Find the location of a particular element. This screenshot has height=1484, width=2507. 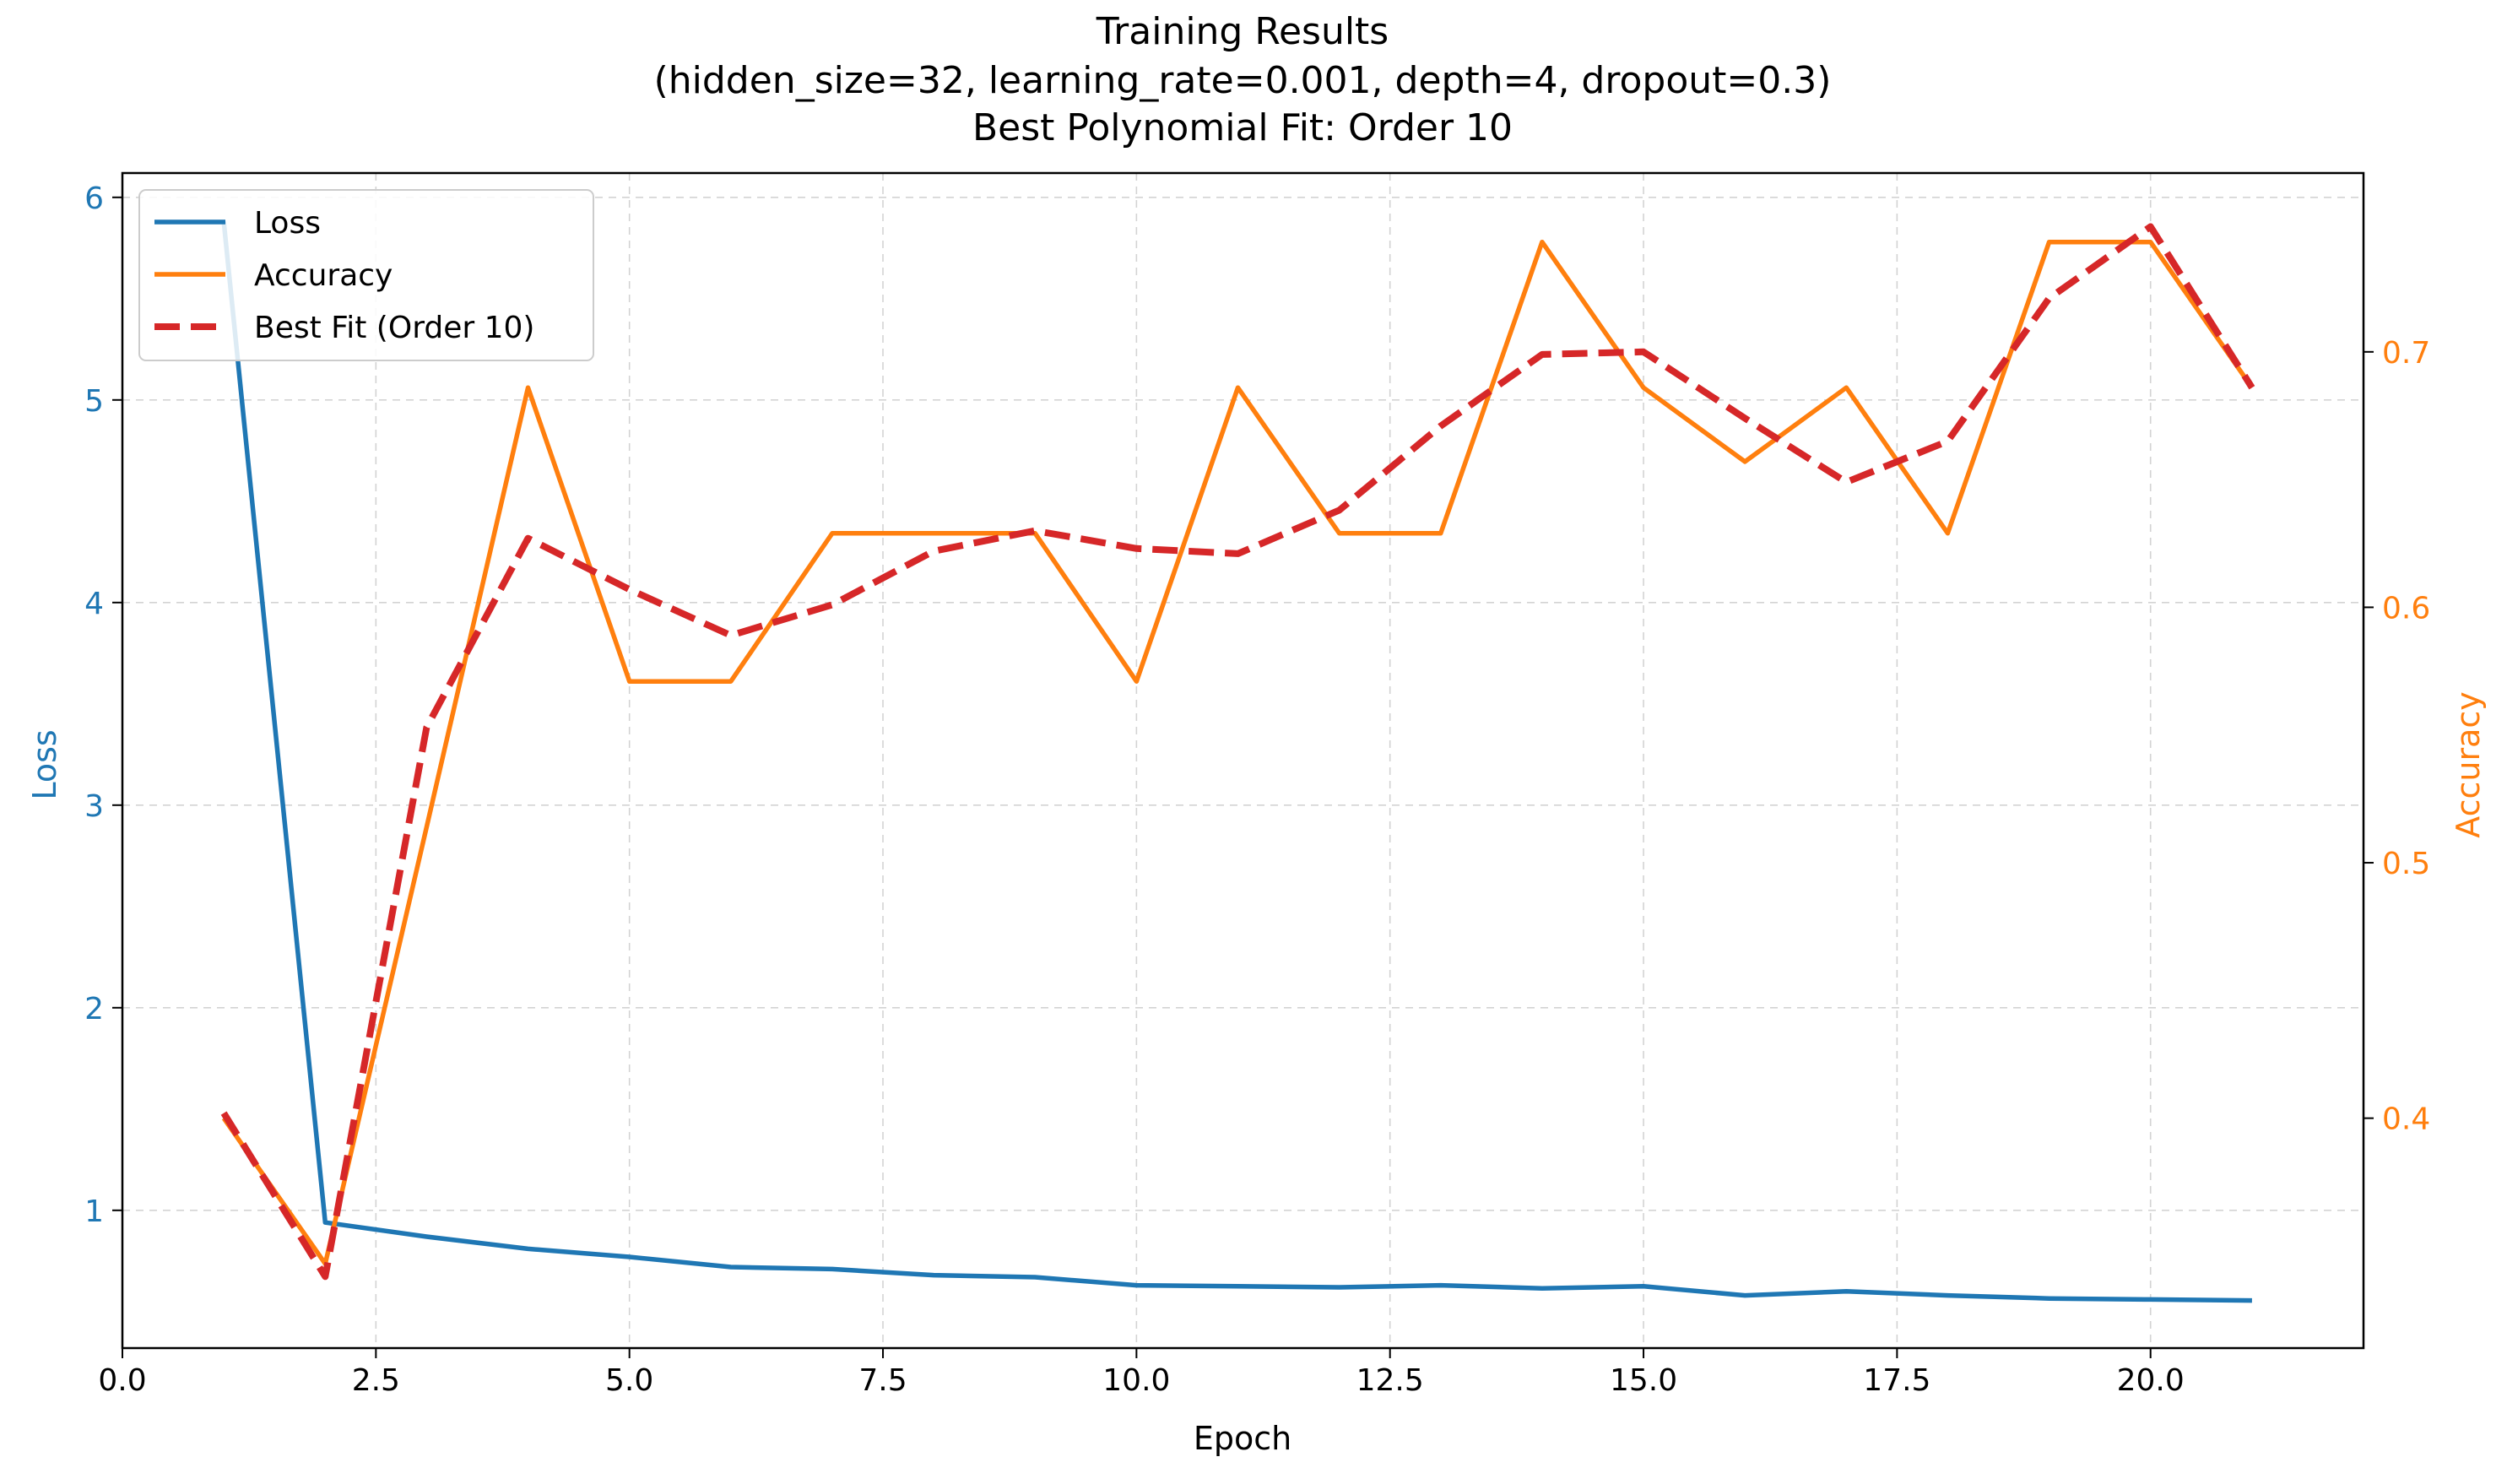

y-right-tick-label: 0.6 is located at coordinates (2406, 608).